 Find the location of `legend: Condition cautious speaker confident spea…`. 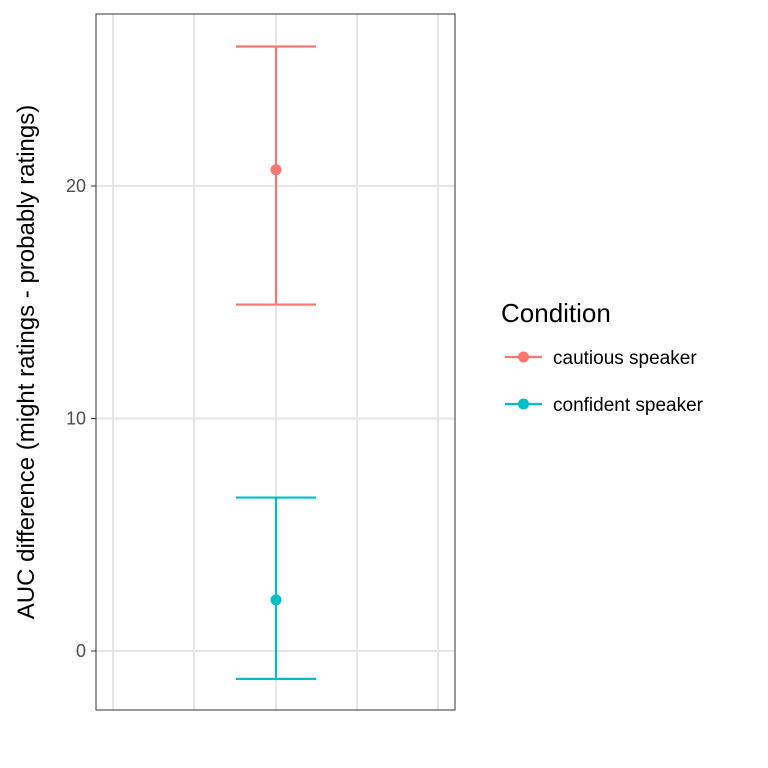

legend: Condition cautious speaker confident spea… is located at coordinates (602, 357).